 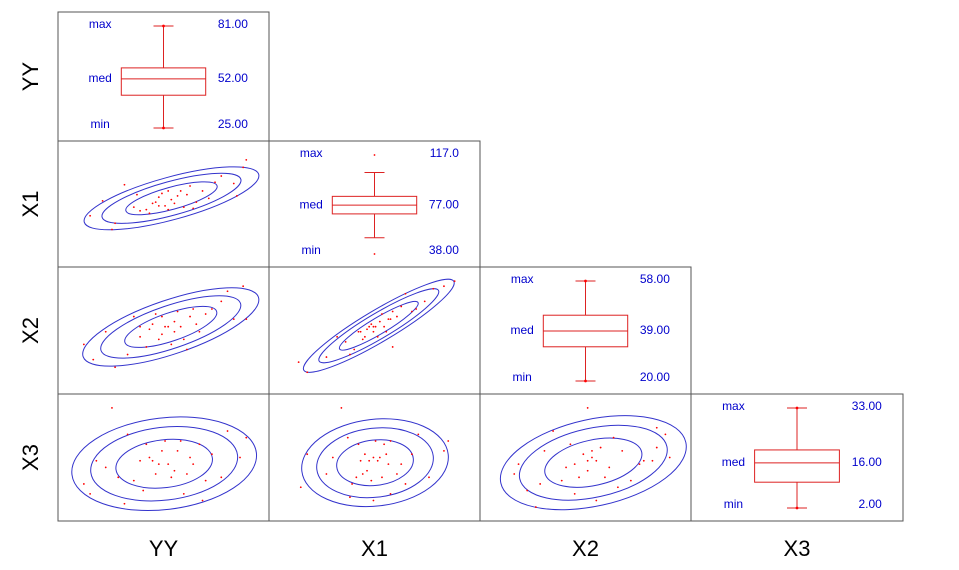 What do you see at coordinates (585, 548) in the screenshot?
I see `column-label-x2: X2` at bounding box center [585, 548].